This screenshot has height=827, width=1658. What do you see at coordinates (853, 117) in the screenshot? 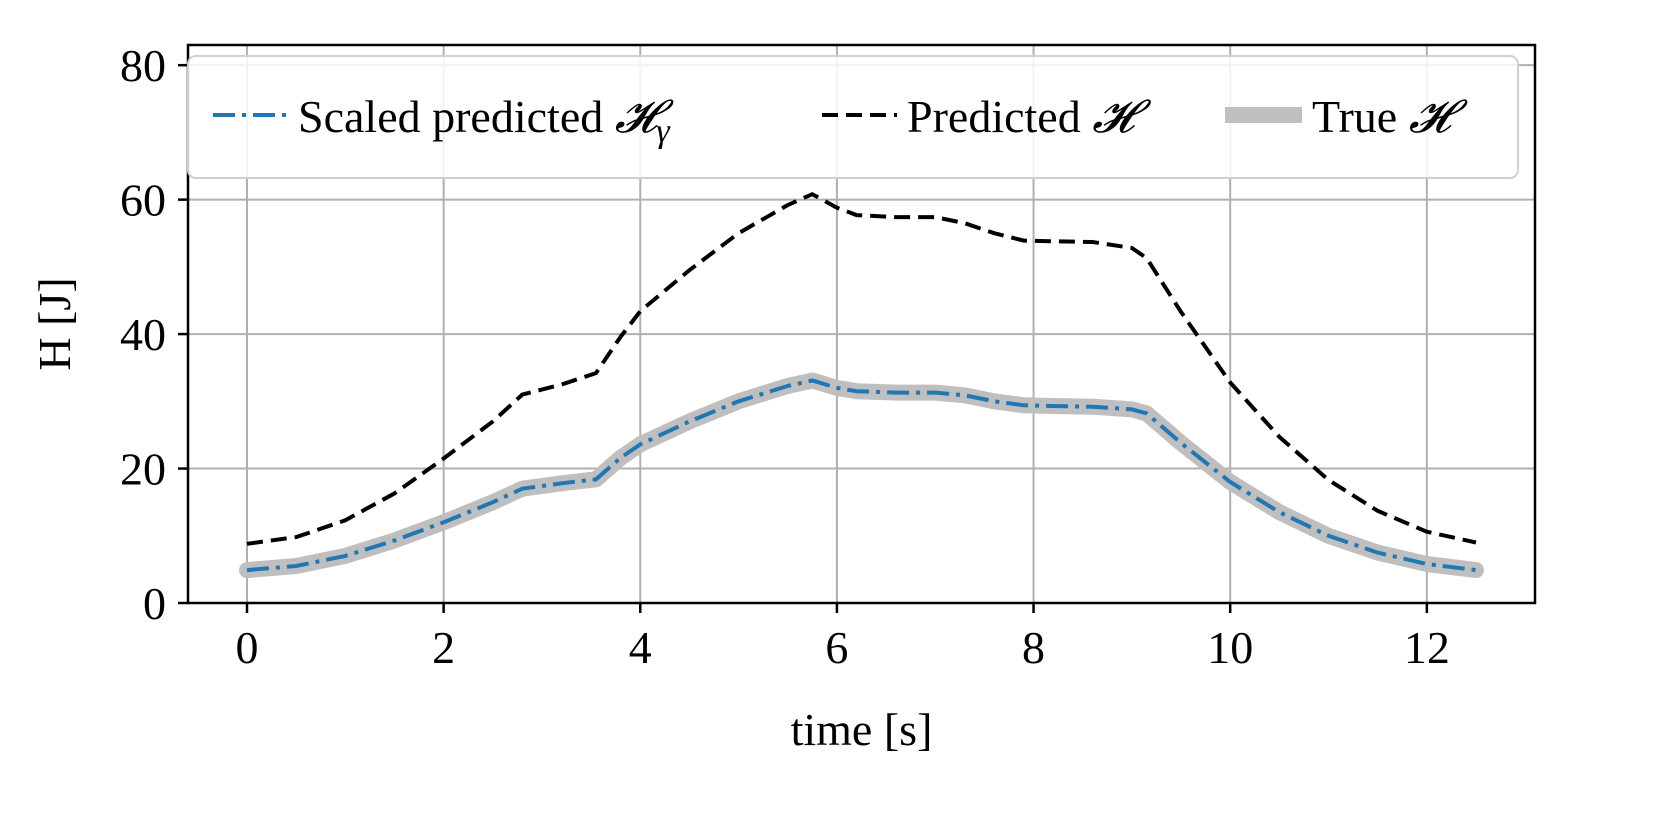
I see `legend: Scaled predicted 𝓗γ Predicted 𝓗 True 𝓗` at bounding box center [853, 117].